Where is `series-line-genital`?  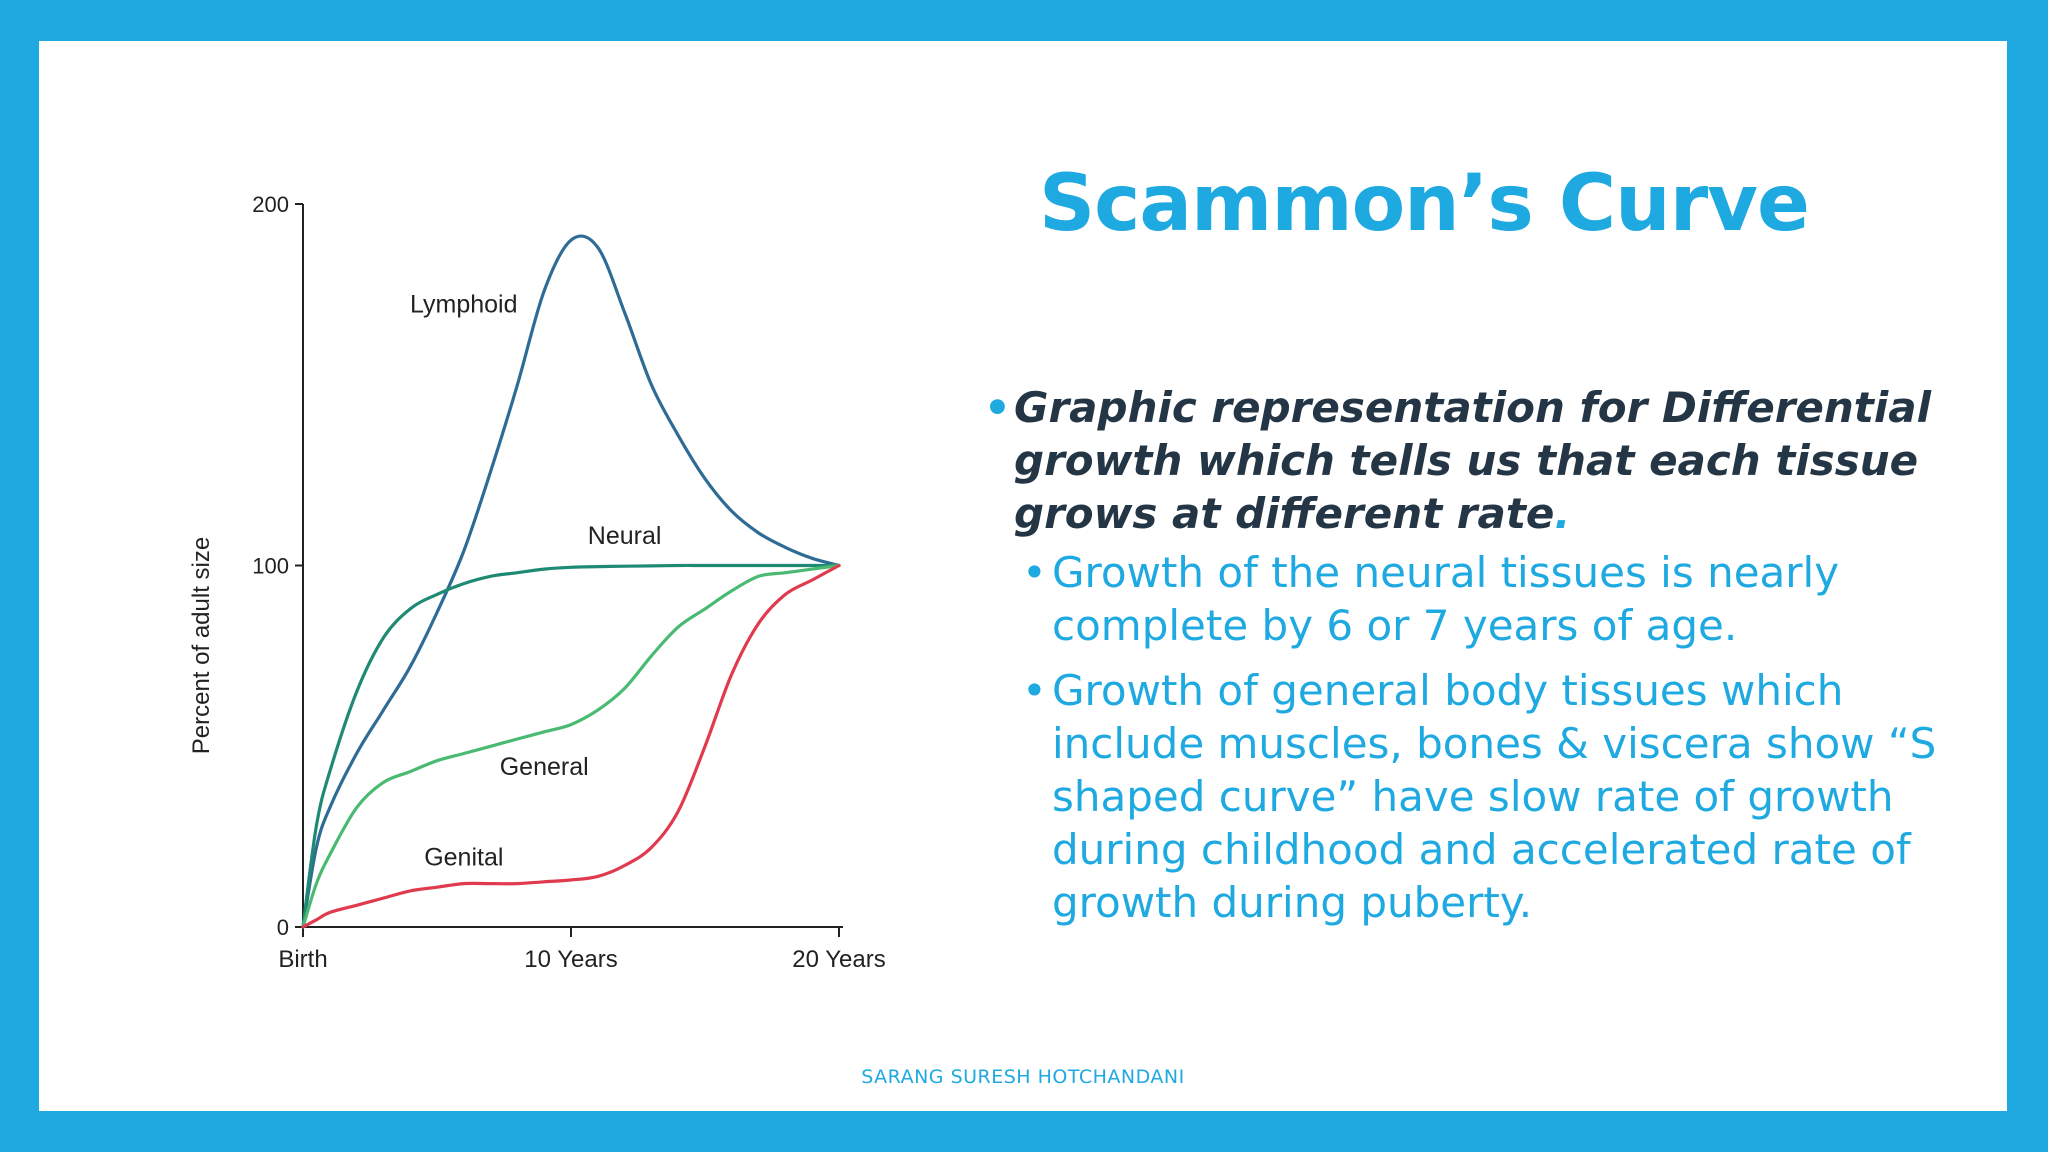 series-line-genital is located at coordinates (571, 746).